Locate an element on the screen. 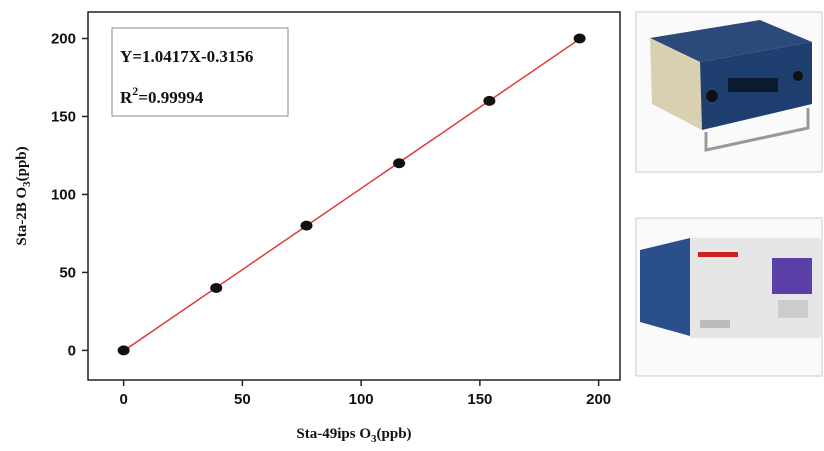  y-label-suffix: (ppb) is located at coordinates (22, 163).